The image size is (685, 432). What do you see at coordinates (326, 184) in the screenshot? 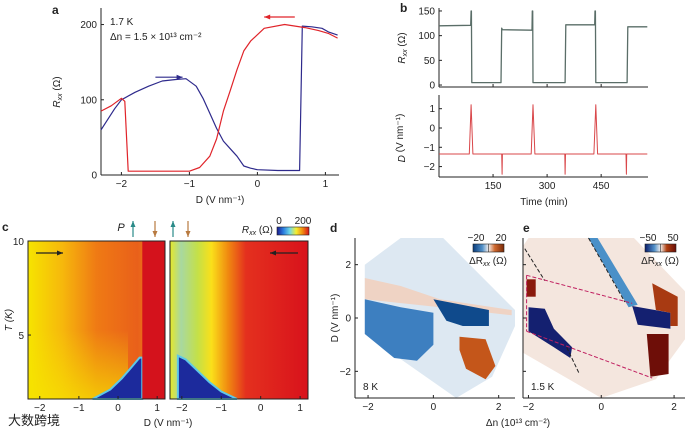
I see `x-tick-label: 1` at bounding box center [326, 184].